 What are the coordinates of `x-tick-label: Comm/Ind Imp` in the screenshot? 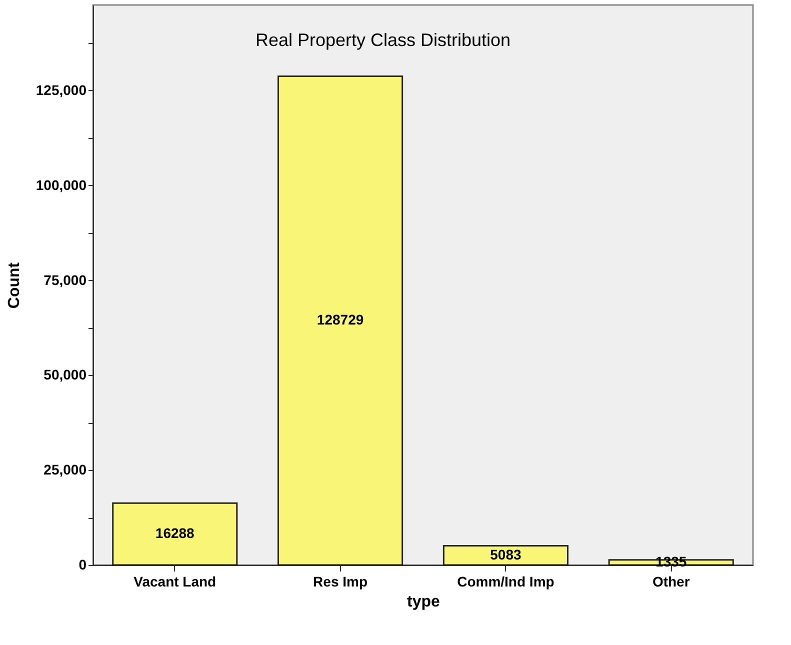 It's located at (505, 582).